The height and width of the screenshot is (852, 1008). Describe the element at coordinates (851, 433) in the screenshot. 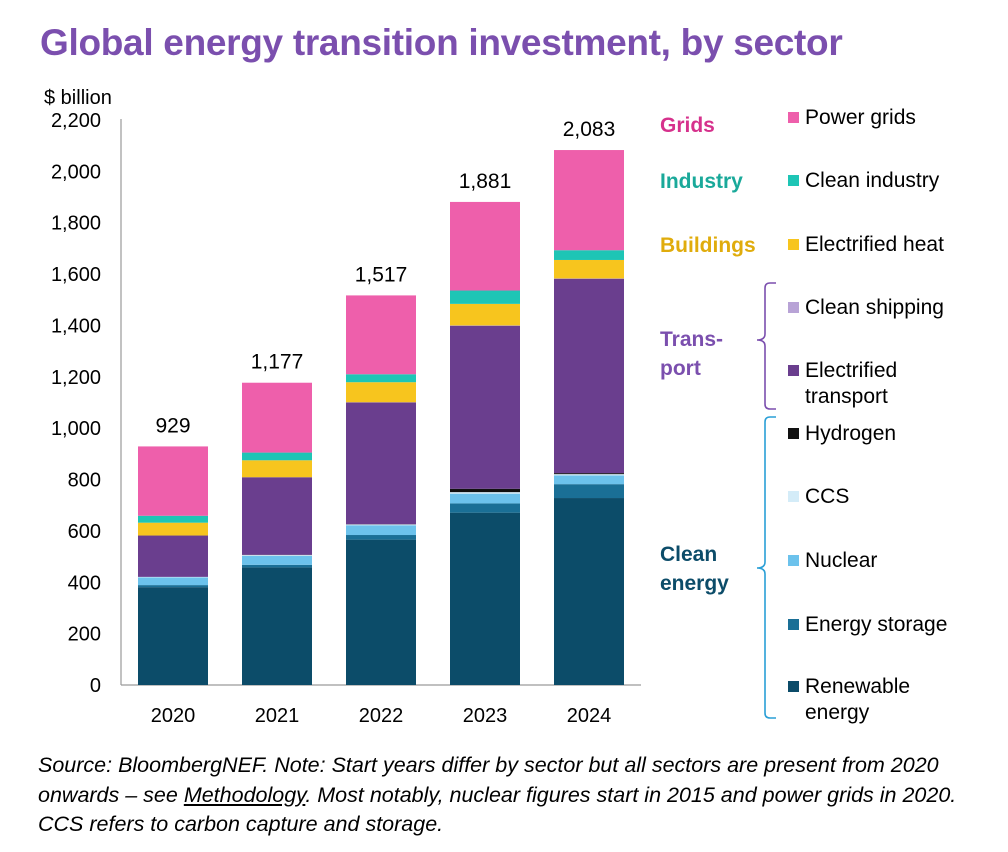

I see `legend-label-hydrogen: Hydrogen` at that location.